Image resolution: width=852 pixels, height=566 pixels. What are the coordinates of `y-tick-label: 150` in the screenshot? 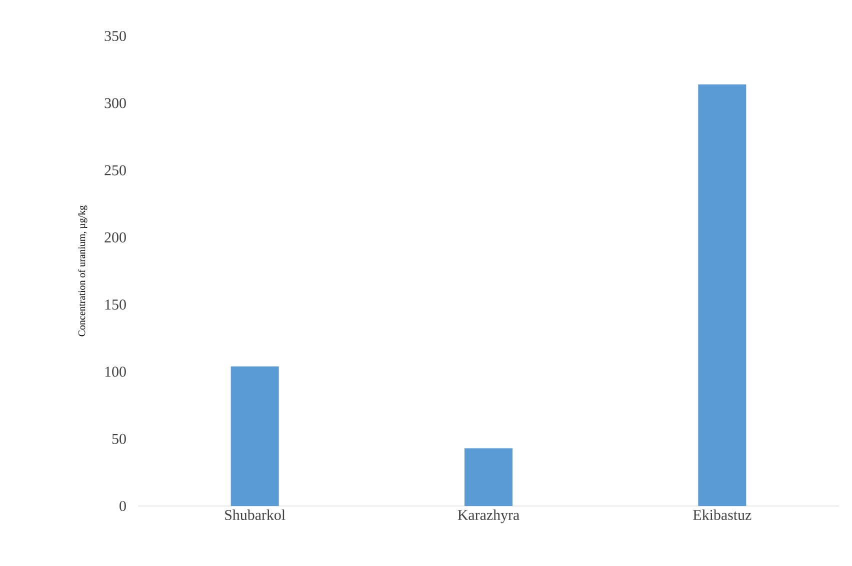 It's located at (115, 305).